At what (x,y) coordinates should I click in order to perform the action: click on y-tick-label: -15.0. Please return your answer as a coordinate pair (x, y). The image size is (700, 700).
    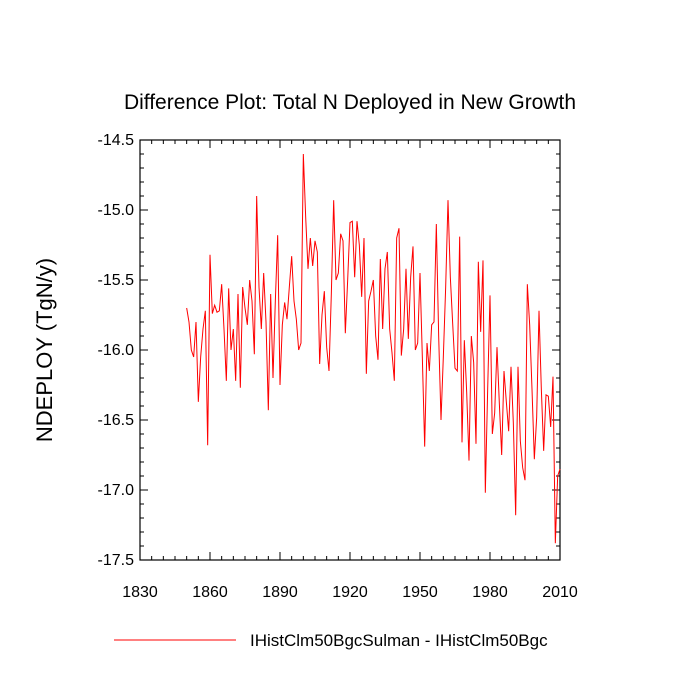
    Looking at the image, I should click on (116, 210).